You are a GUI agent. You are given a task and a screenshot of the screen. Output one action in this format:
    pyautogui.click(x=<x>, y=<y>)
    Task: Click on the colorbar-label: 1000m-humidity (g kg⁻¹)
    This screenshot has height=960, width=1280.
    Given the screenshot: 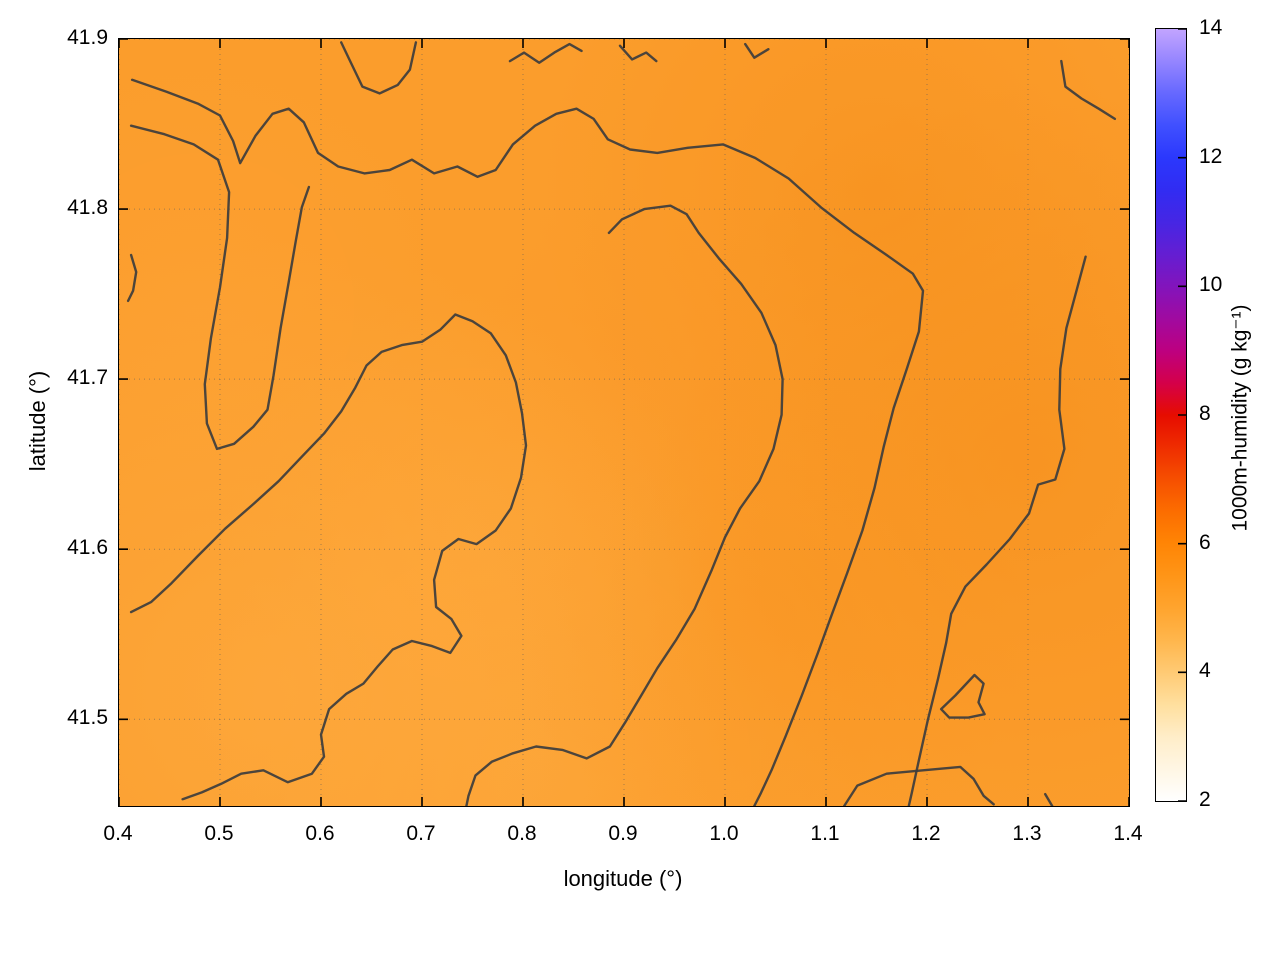 What is the action you would take?
    pyautogui.click(x=1240, y=418)
    